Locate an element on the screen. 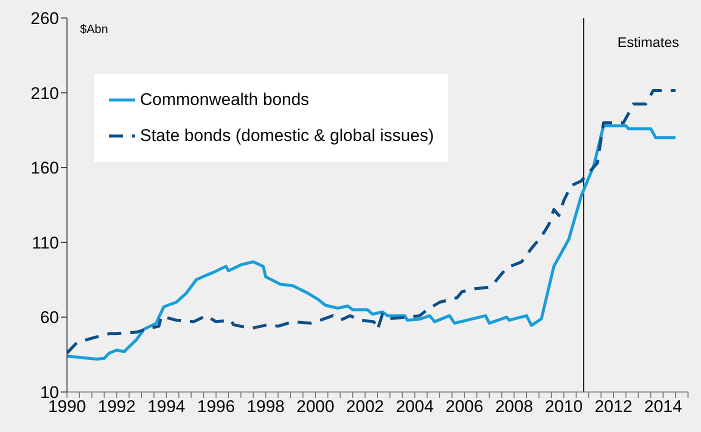 The width and height of the screenshot is (701, 432). x-tick-label: 2014 is located at coordinates (663, 406).